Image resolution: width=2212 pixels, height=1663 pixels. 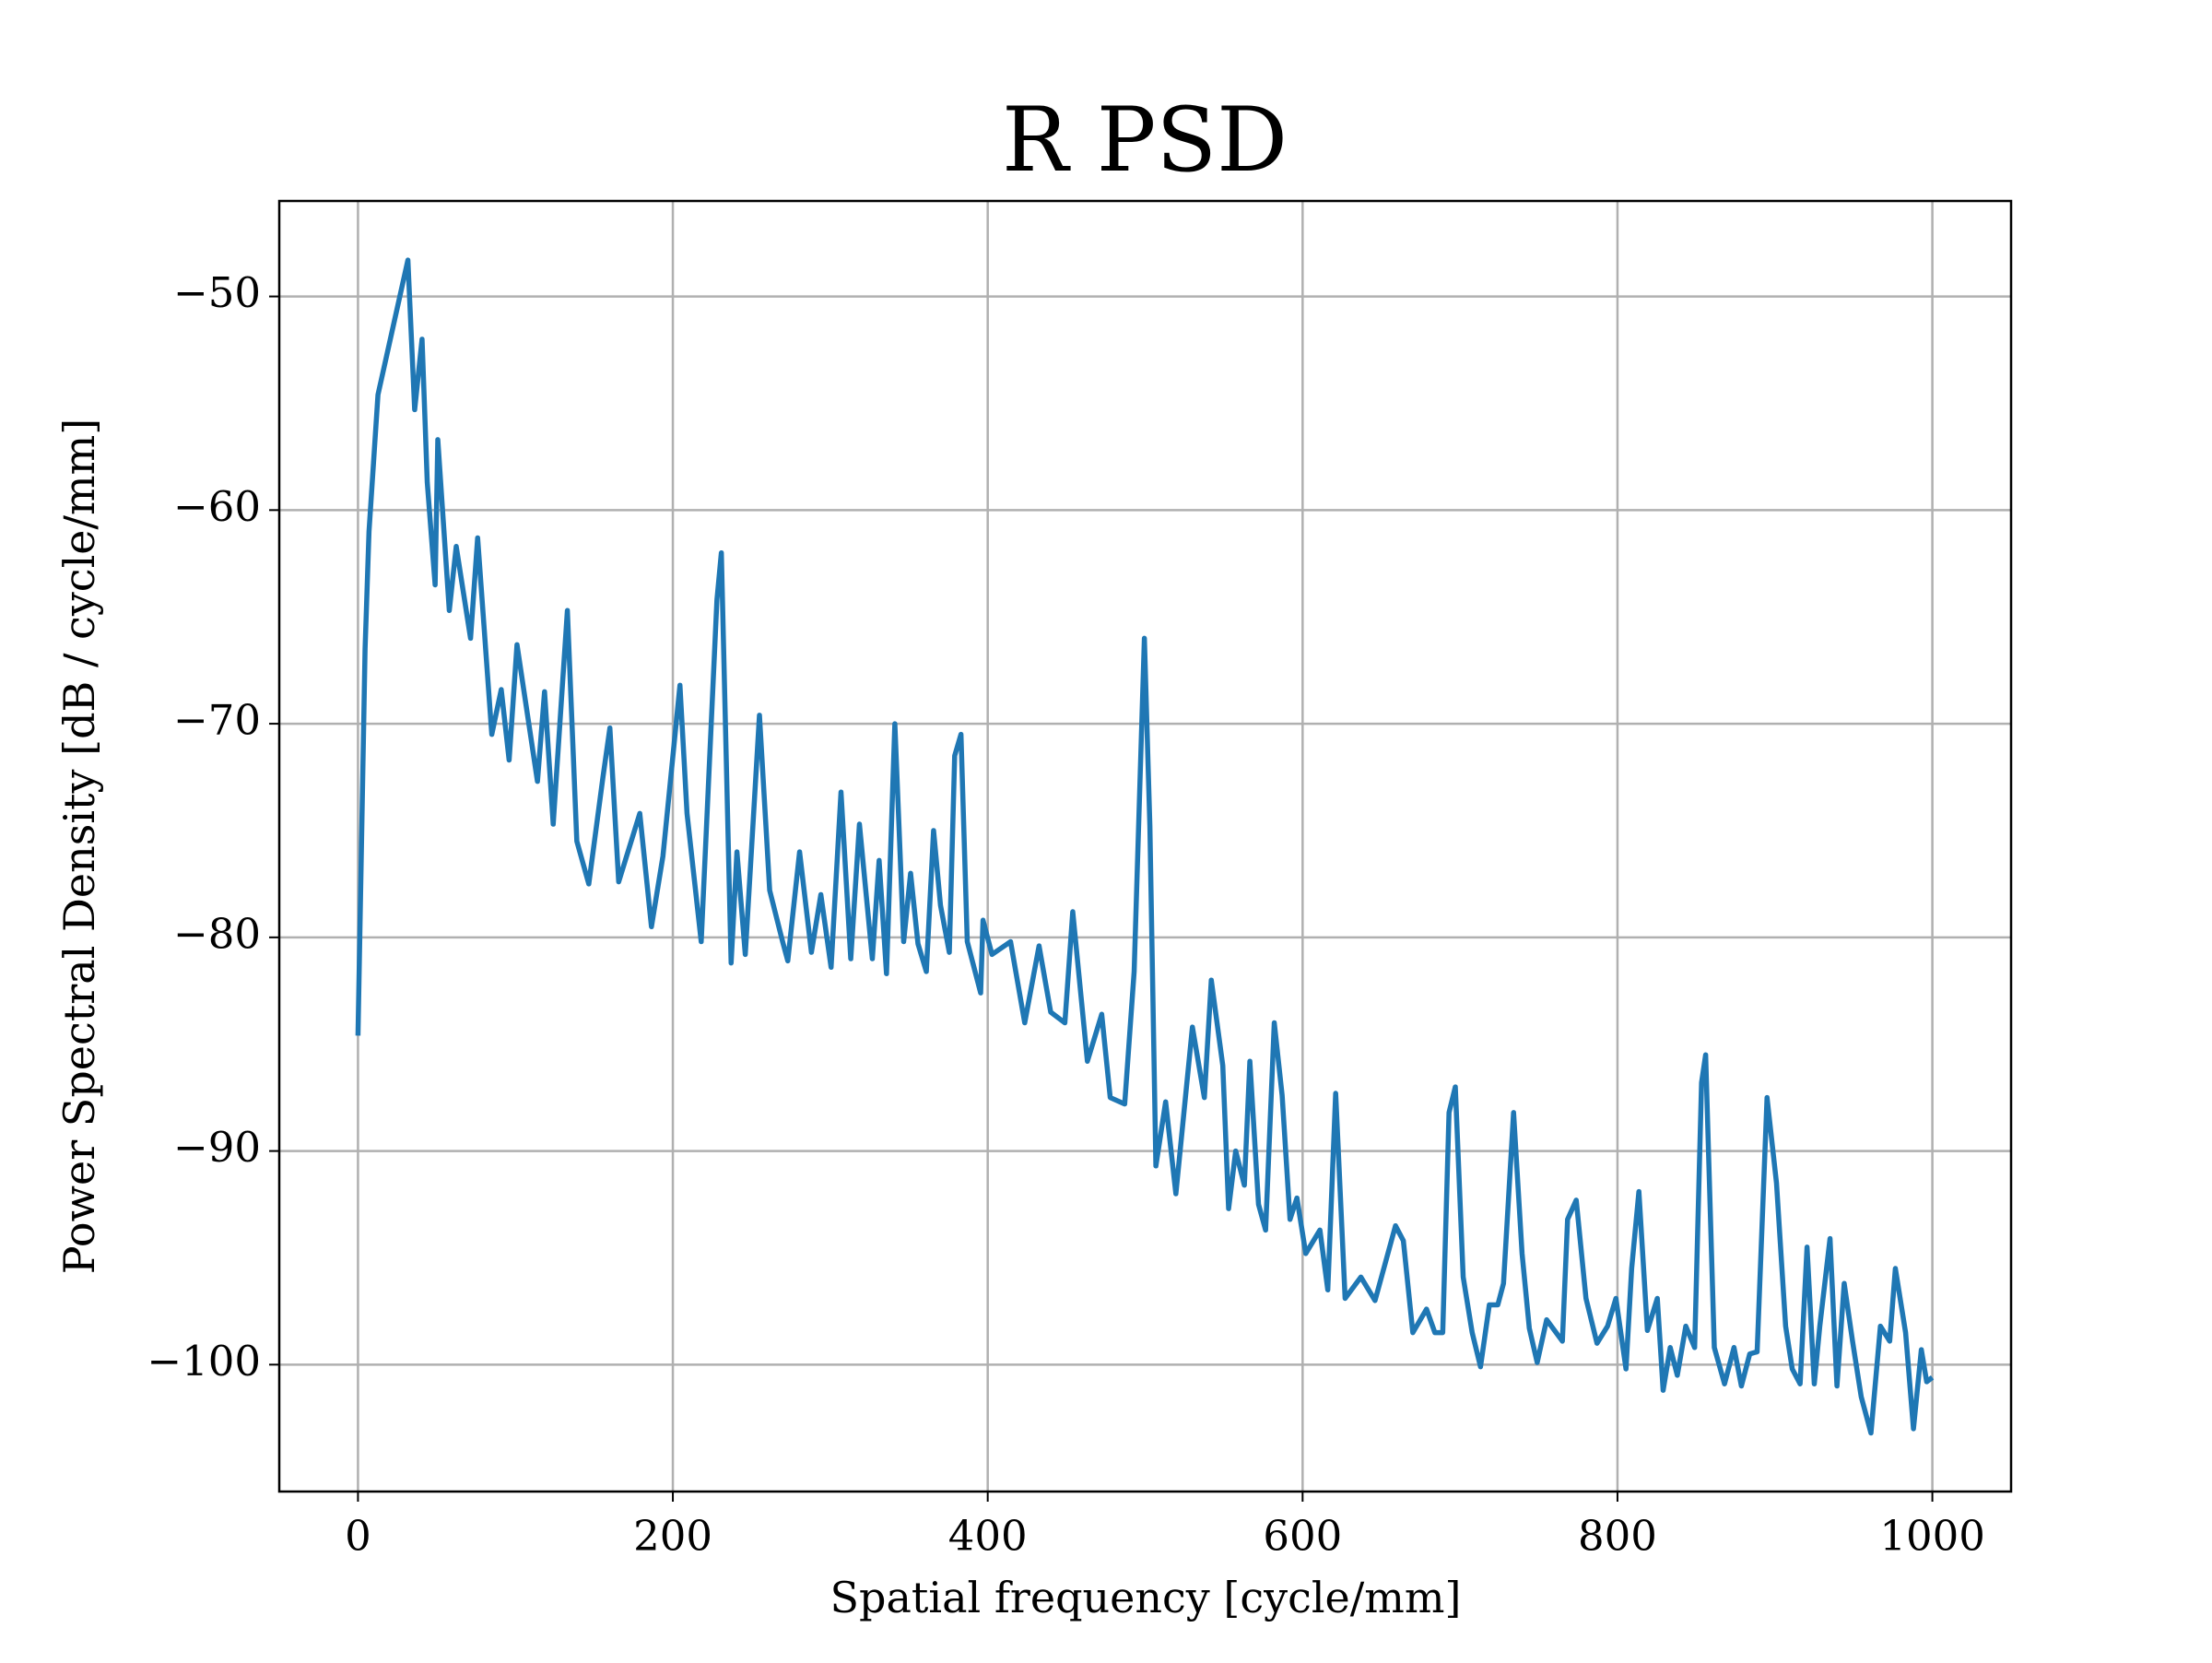 I want to click on y-tick-label: −50, so click(x=217, y=292).